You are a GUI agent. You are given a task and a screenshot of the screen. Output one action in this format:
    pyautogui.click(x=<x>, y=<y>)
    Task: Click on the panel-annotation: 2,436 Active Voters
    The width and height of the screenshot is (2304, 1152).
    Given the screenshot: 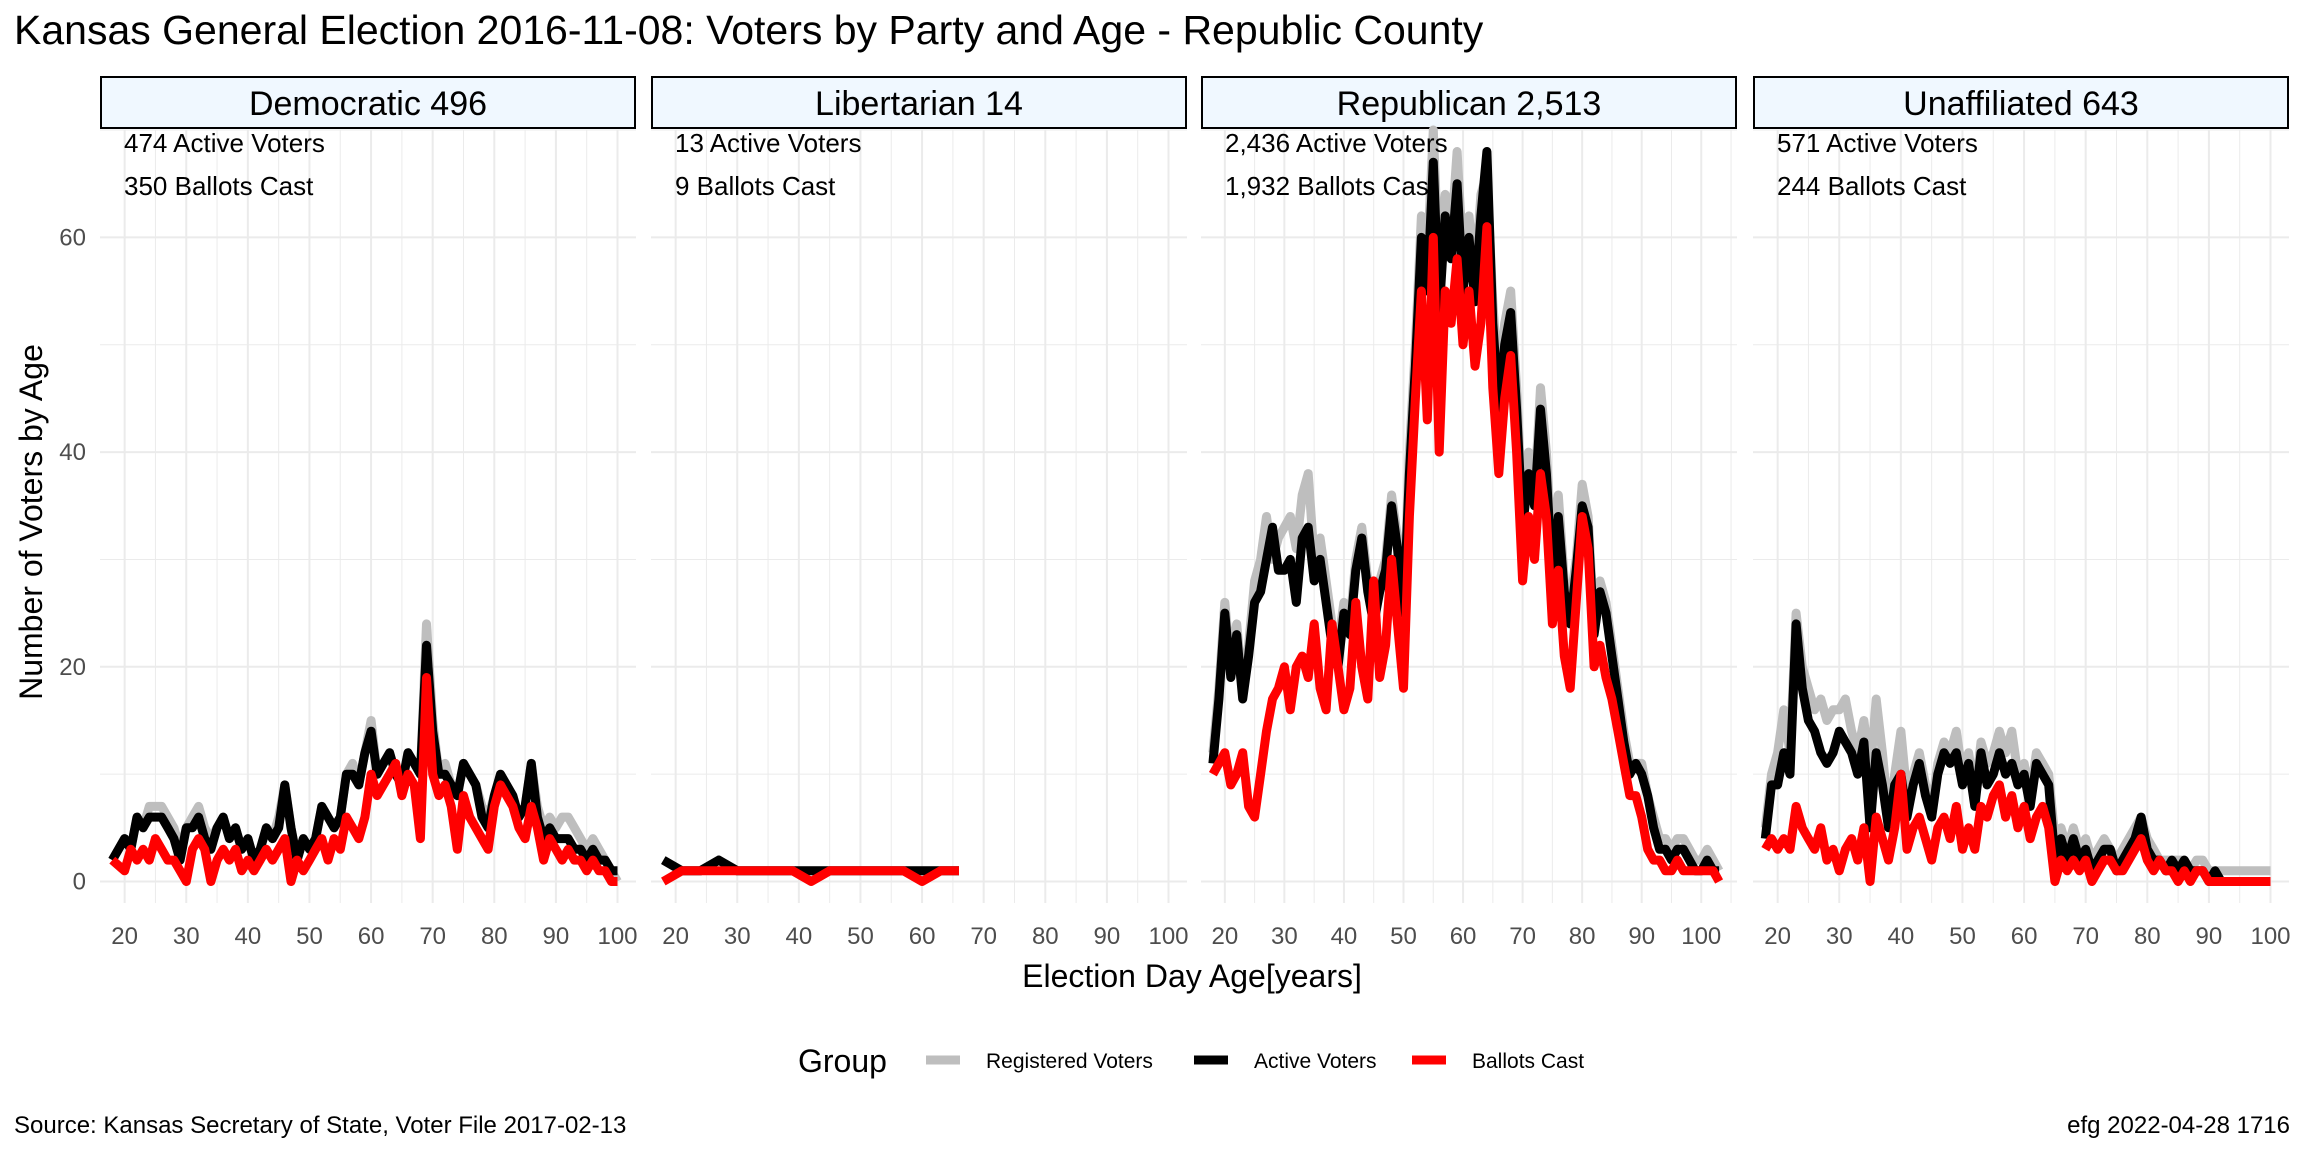 What is the action you would take?
    pyautogui.click(x=1336, y=143)
    